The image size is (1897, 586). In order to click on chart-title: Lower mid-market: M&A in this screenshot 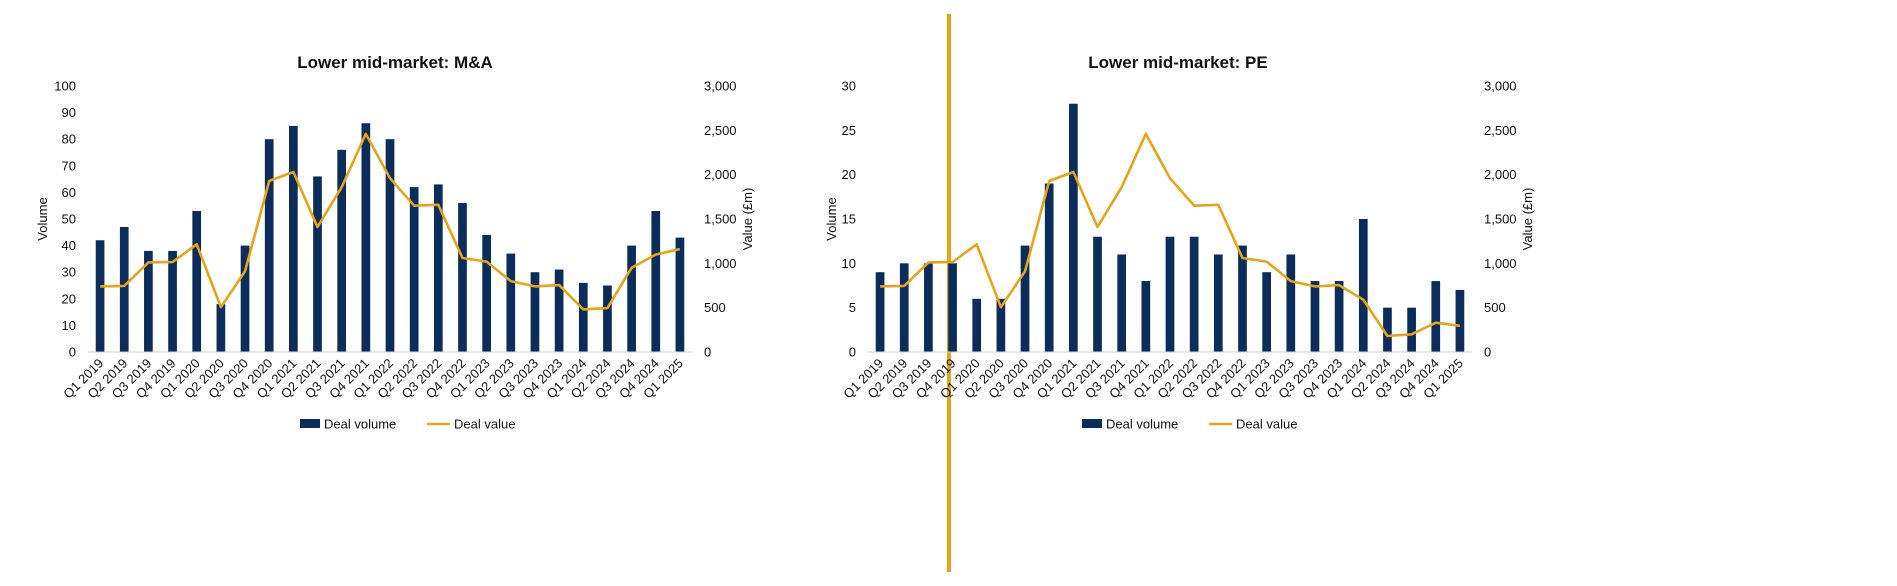, I will do `click(395, 62)`.